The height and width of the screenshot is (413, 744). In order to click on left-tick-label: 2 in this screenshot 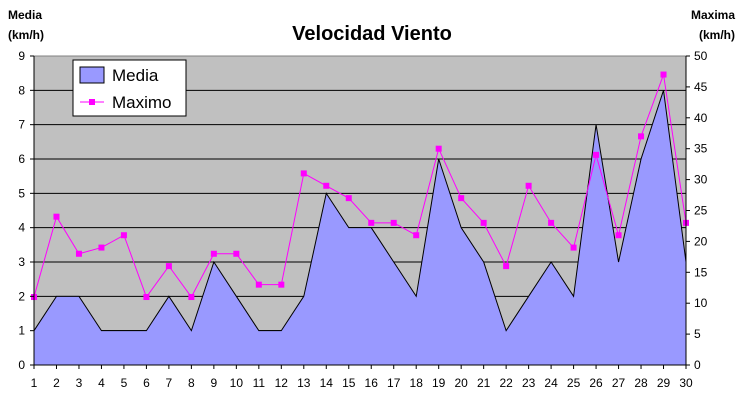, I will do `click(21, 296)`.